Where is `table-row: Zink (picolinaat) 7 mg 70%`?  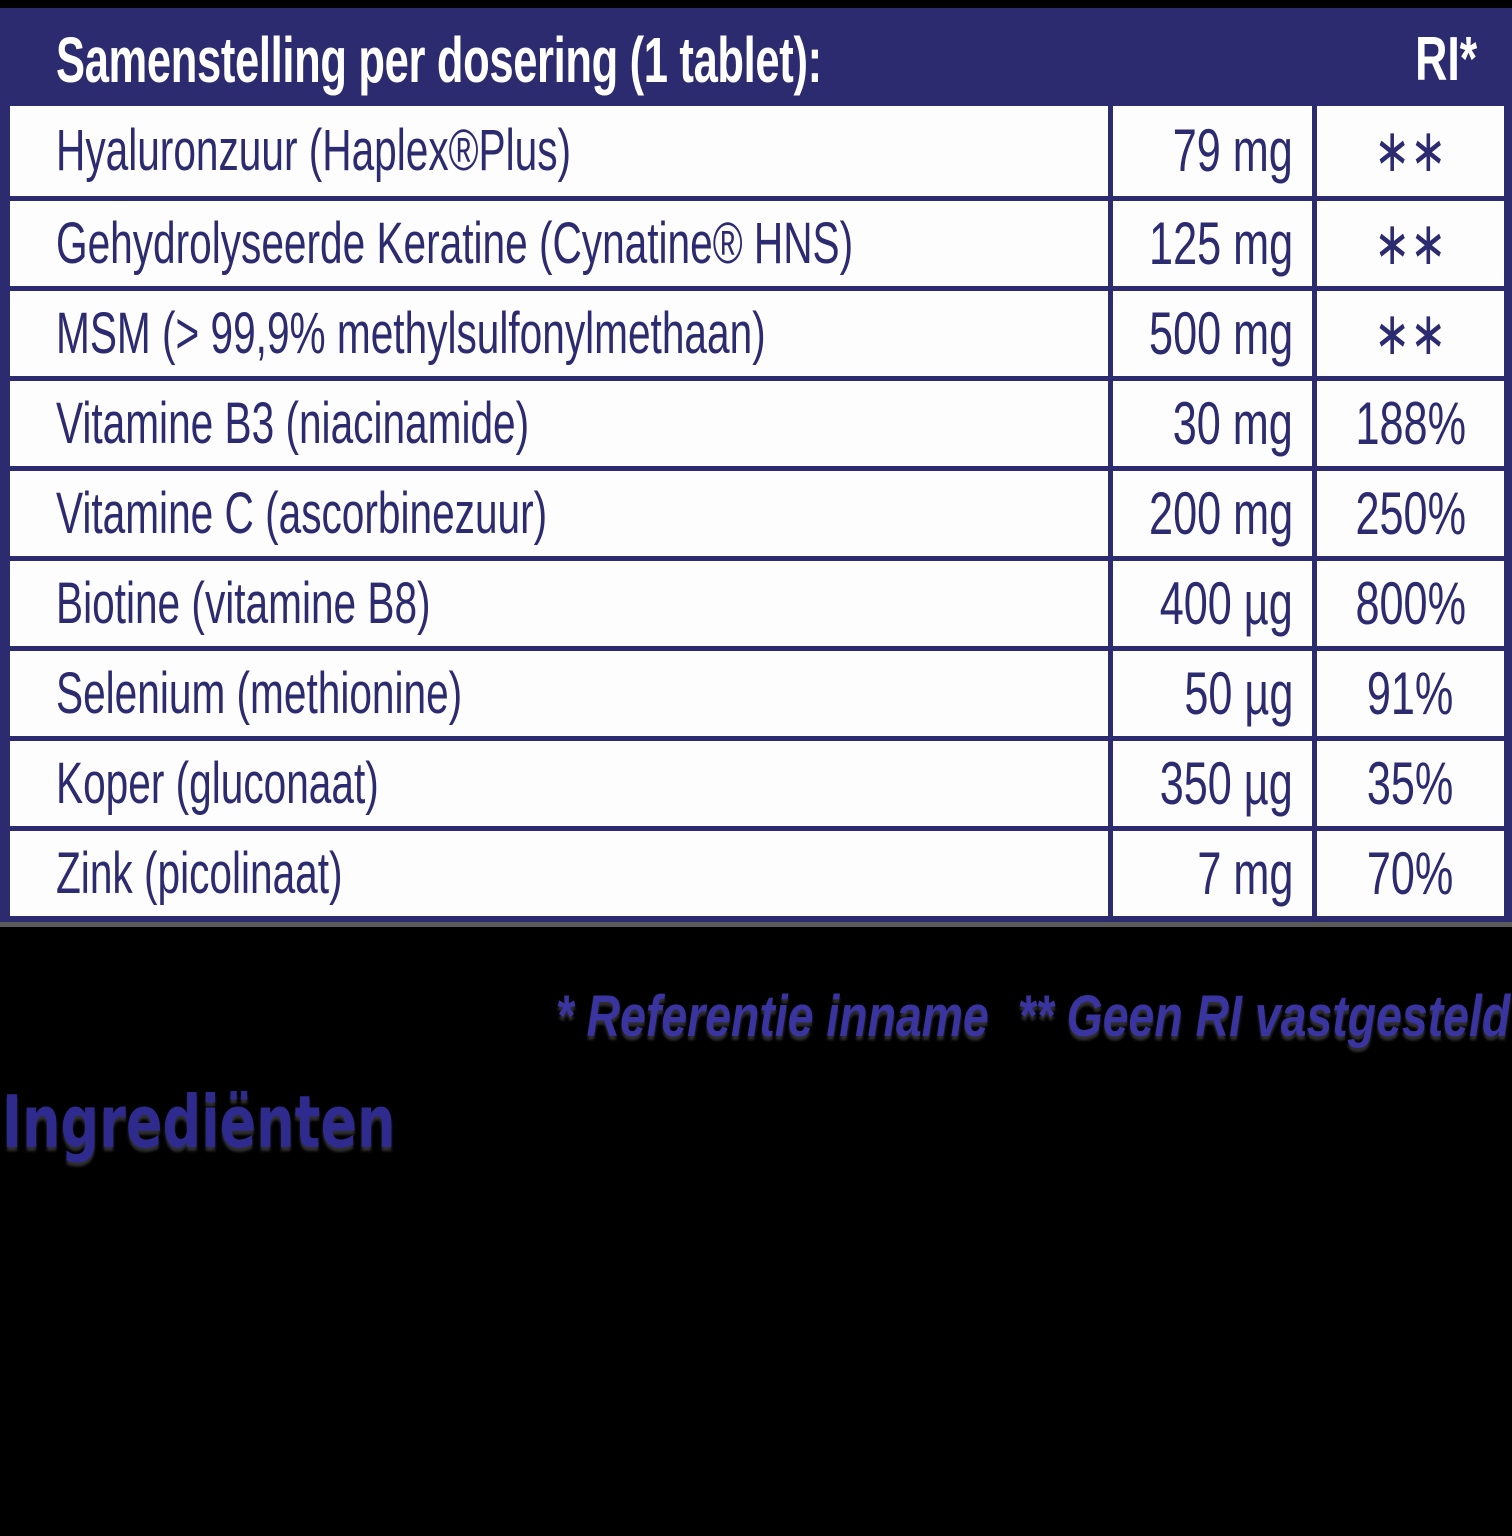
table-row: Zink (picolinaat) 7 mg 70% is located at coordinates (757, 871).